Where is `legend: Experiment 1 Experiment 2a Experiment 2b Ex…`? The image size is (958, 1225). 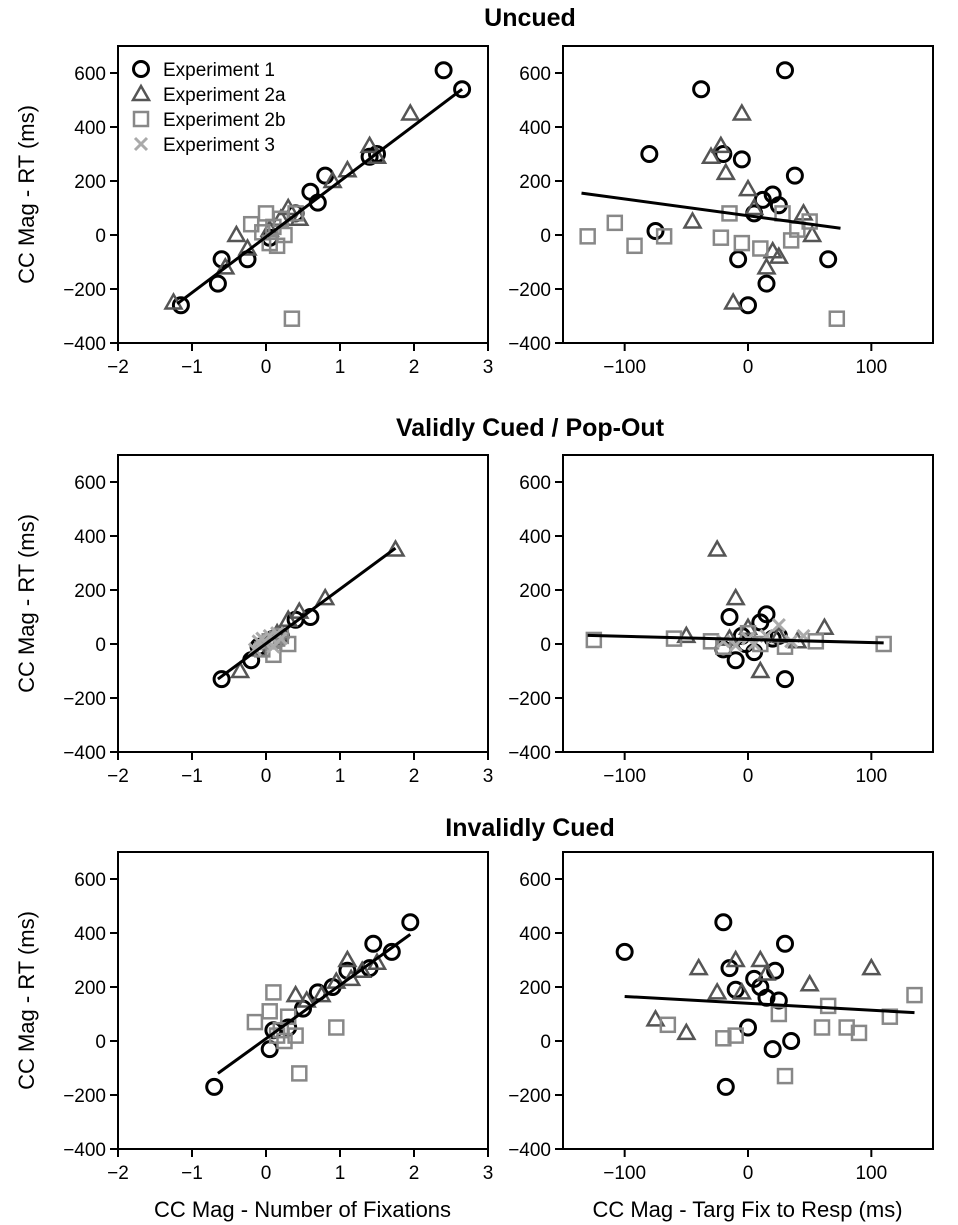
legend: Experiment 1 Experiment 2a Experiment 2b Ex… is located at coordinates (208, 108).